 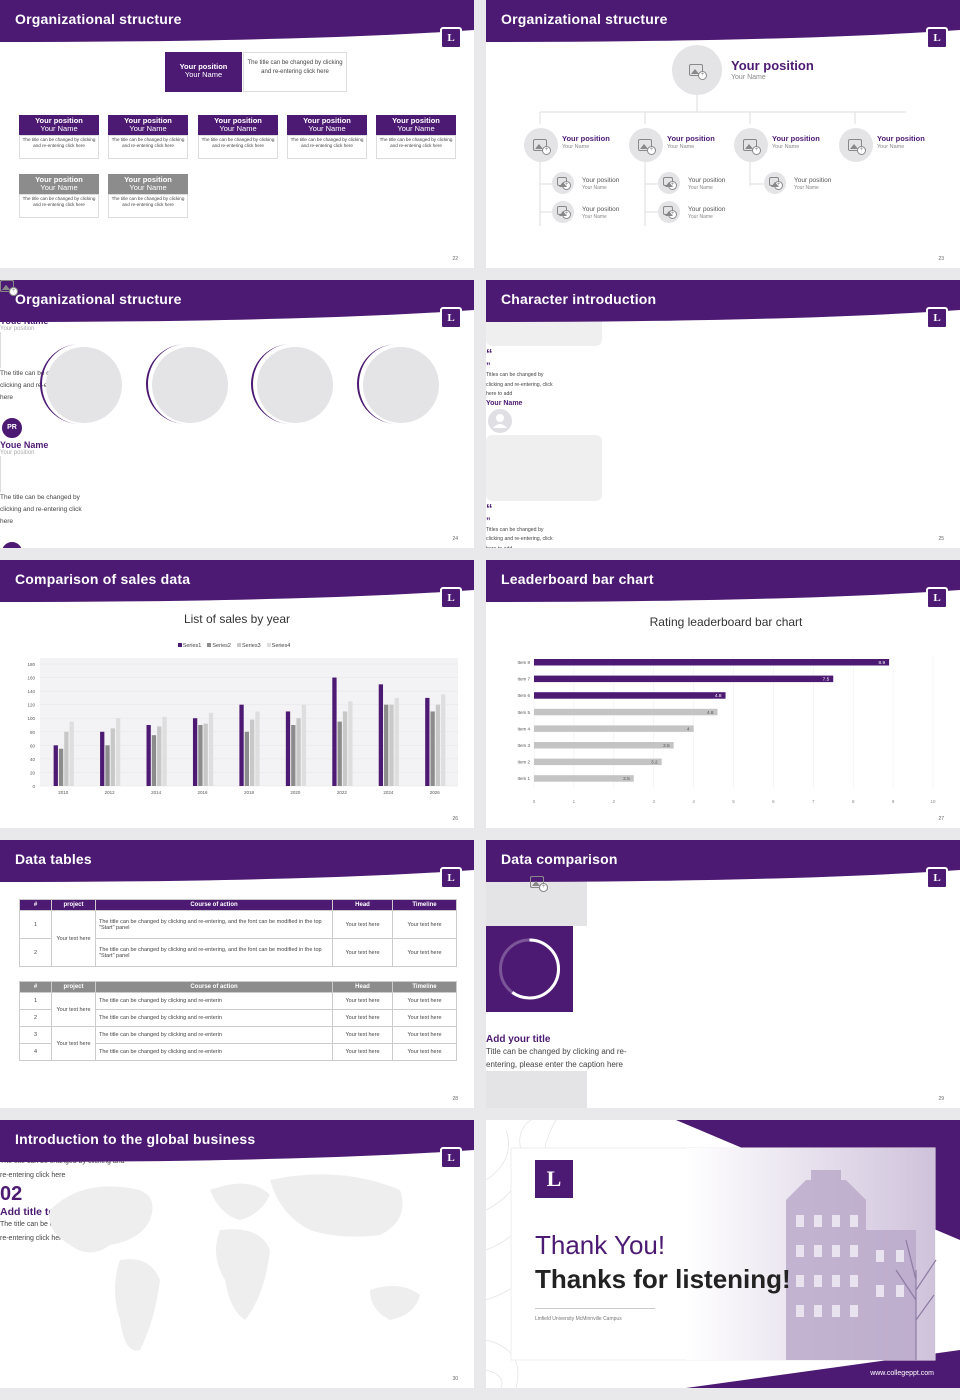 I want to click on y-tick-label: 60, so click(x=33, y=745).